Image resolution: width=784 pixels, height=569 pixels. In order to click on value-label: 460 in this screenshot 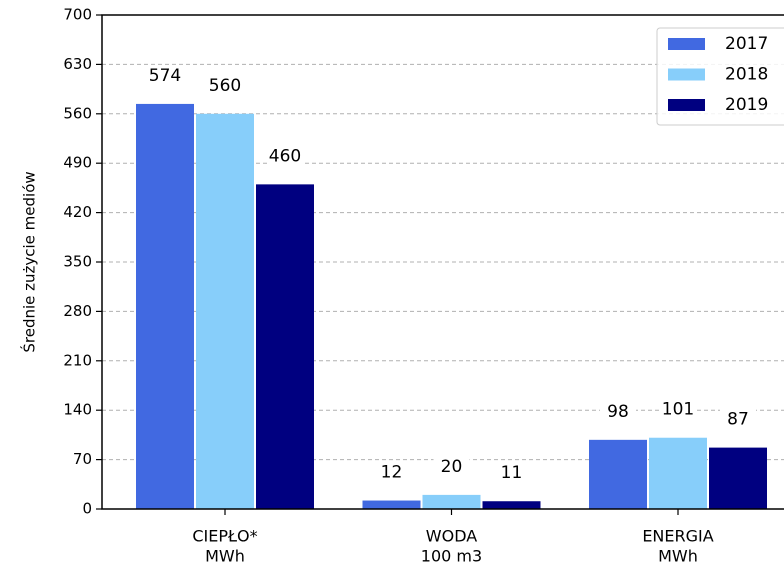, I will do `click(285, 156)`.